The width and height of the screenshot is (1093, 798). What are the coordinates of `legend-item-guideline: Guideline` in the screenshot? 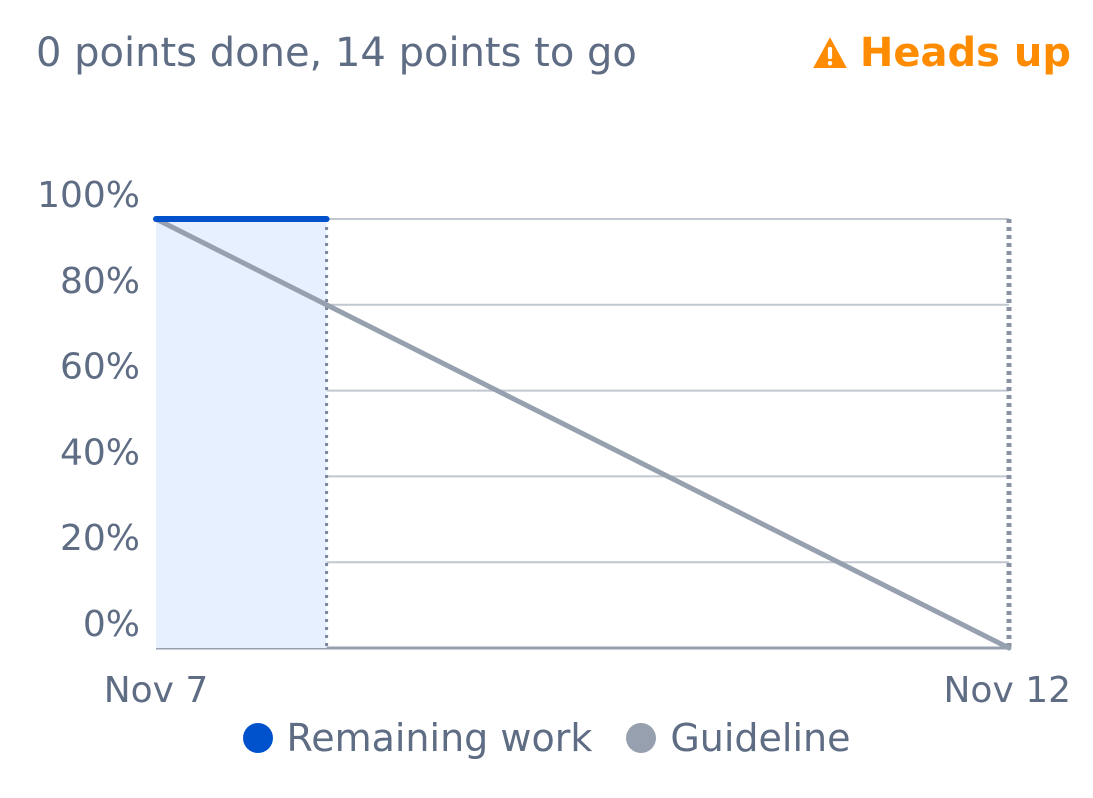 It's located at (738, 738).